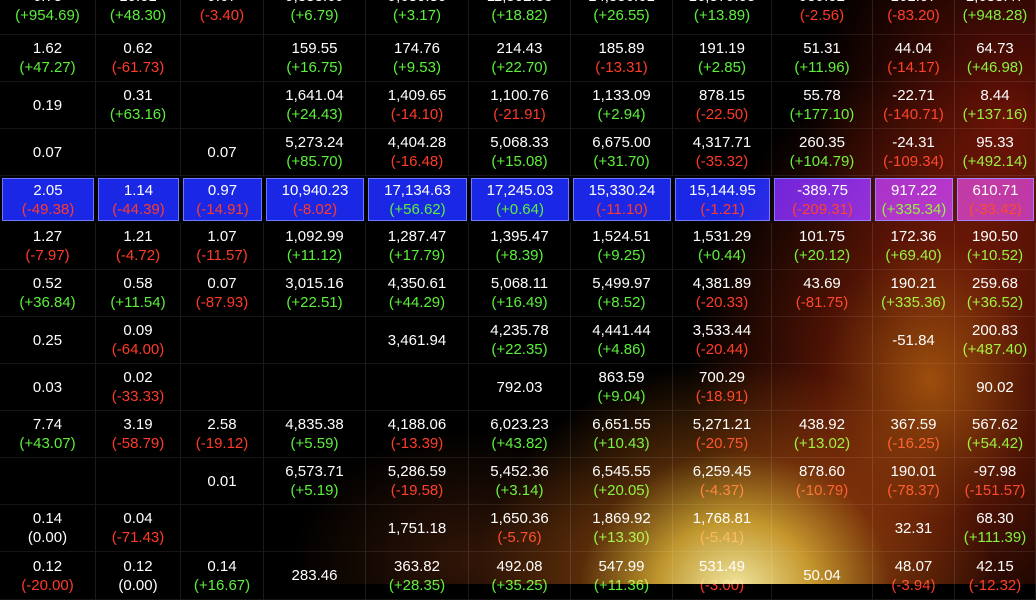  I want to click on price-value: 1,524.51, so click(621, 236).